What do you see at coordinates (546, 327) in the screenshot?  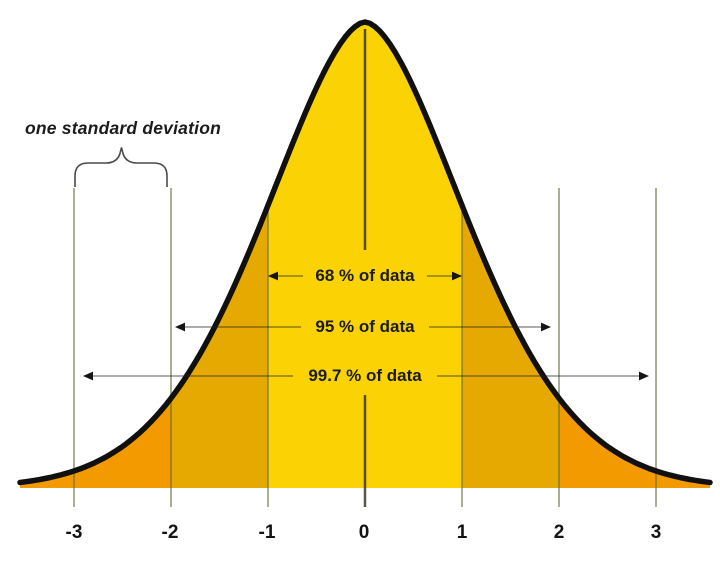 I see `arrowhead-95-right` at bounding box center [546, 327].